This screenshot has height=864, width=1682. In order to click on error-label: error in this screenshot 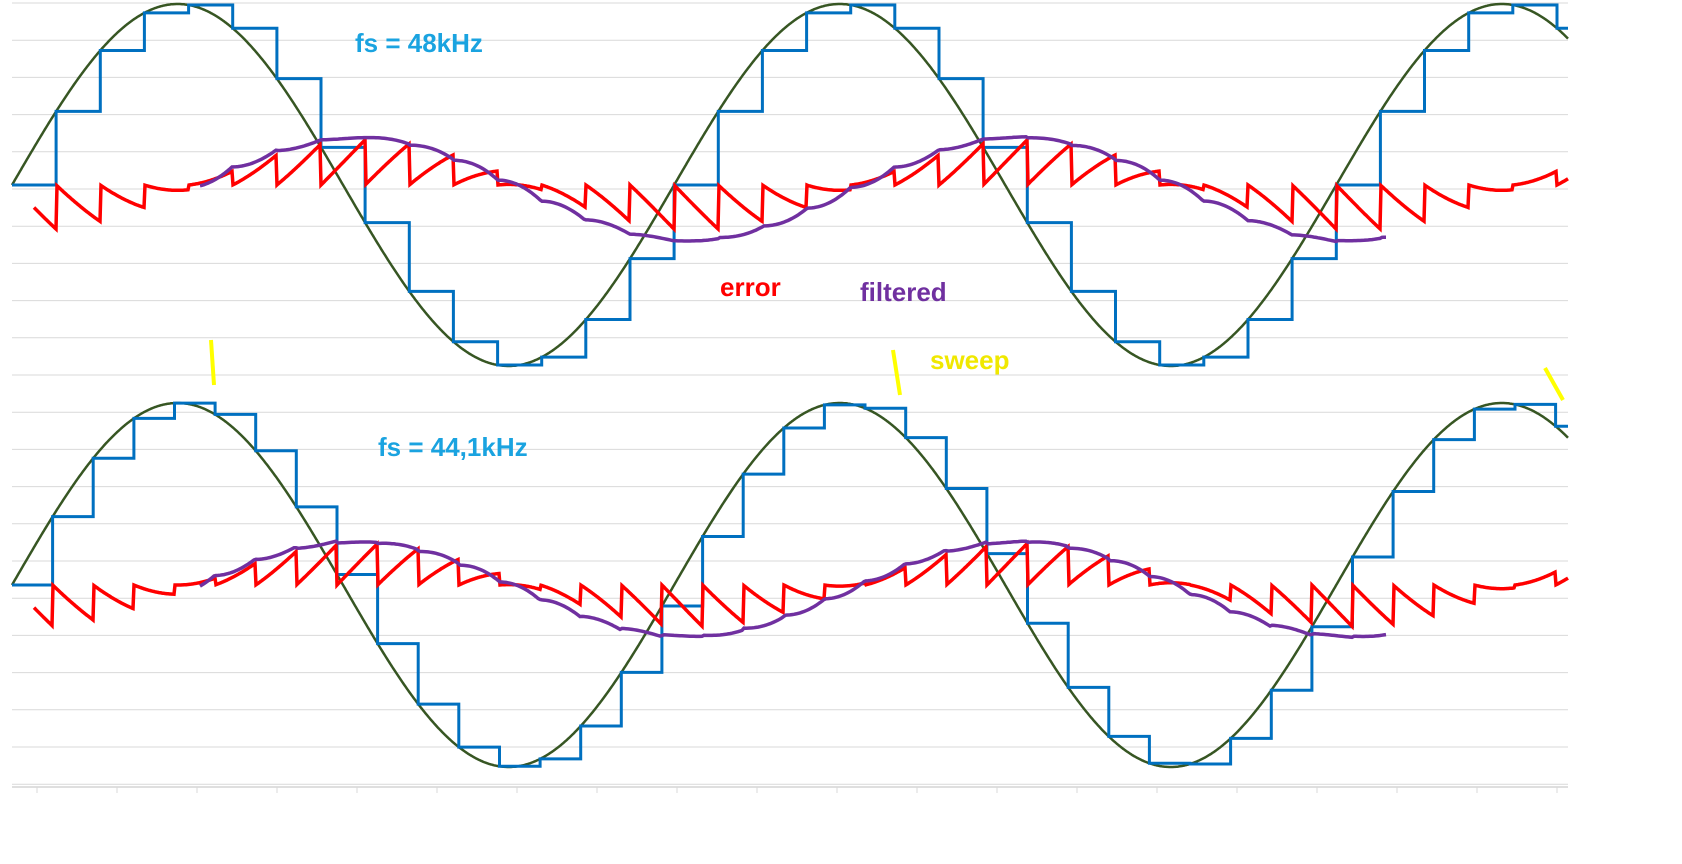, I will do `click(750, 287)`.